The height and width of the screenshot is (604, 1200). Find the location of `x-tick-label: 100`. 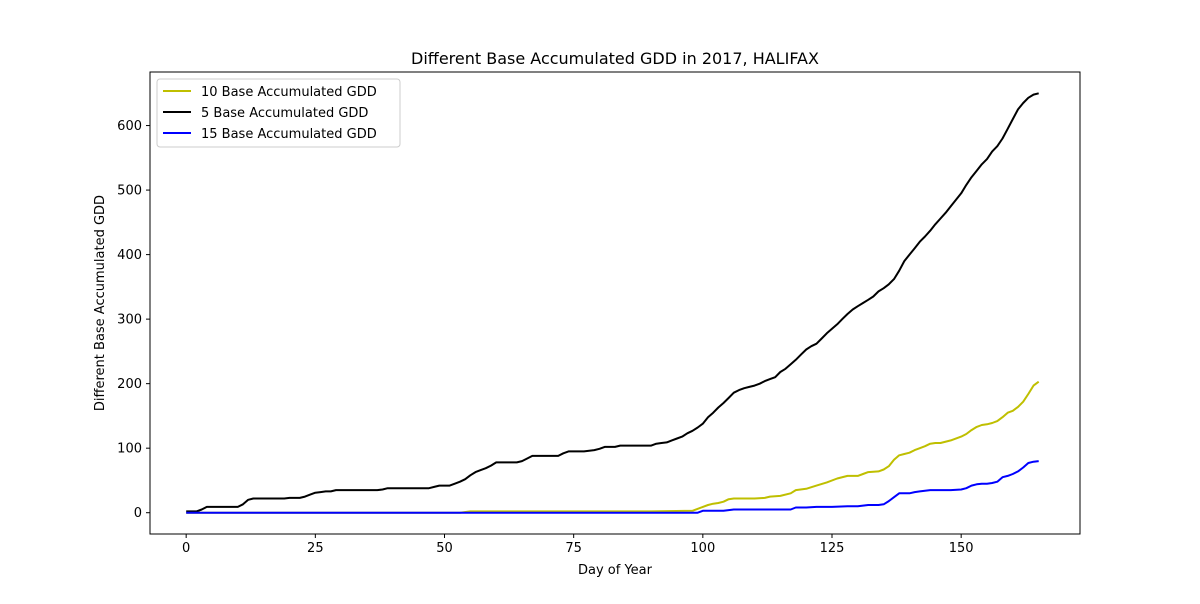

x-tick-label: 100 is located at coordinates (702, 548).